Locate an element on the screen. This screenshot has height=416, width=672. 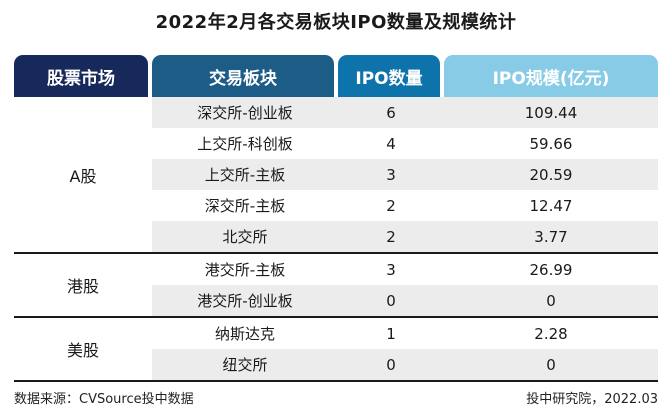
table-row: 上交所-主板 3 20.59 is located at coordinates (405, 174).